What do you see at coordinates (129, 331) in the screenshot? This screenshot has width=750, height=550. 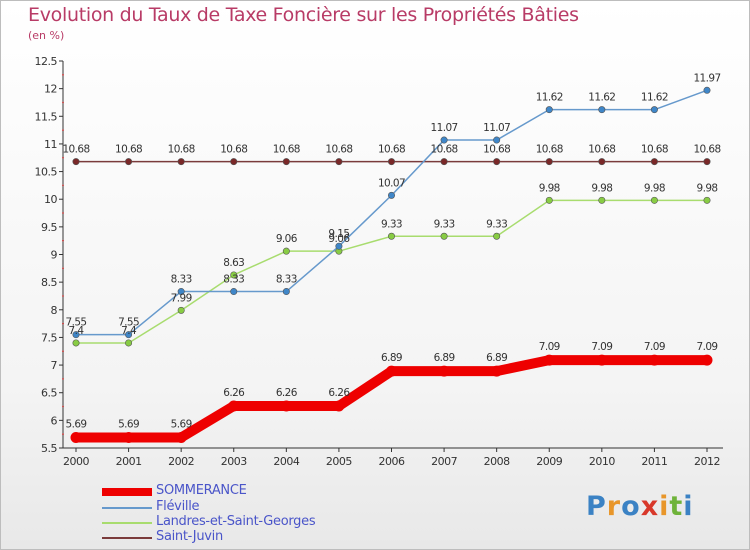 I see `data-label: 7.4` at bounding box center [129, 331].